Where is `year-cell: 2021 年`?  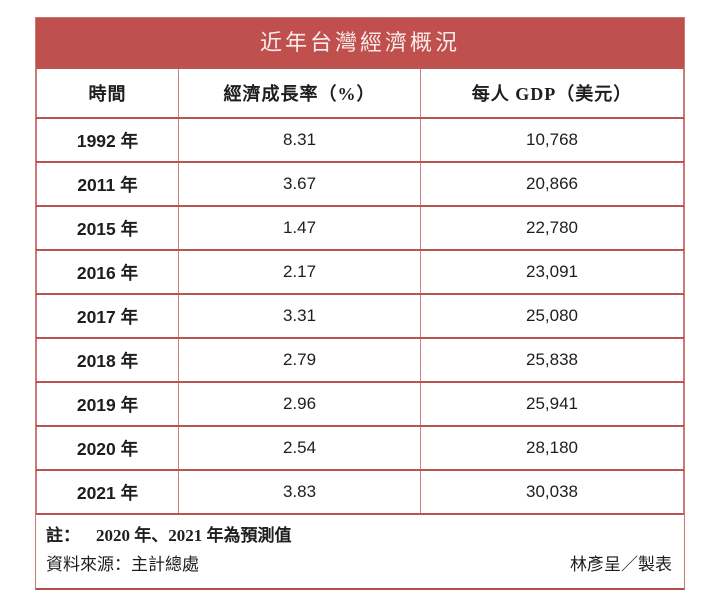 year-cell: 2021 年 is located at coordinates (107, 492).